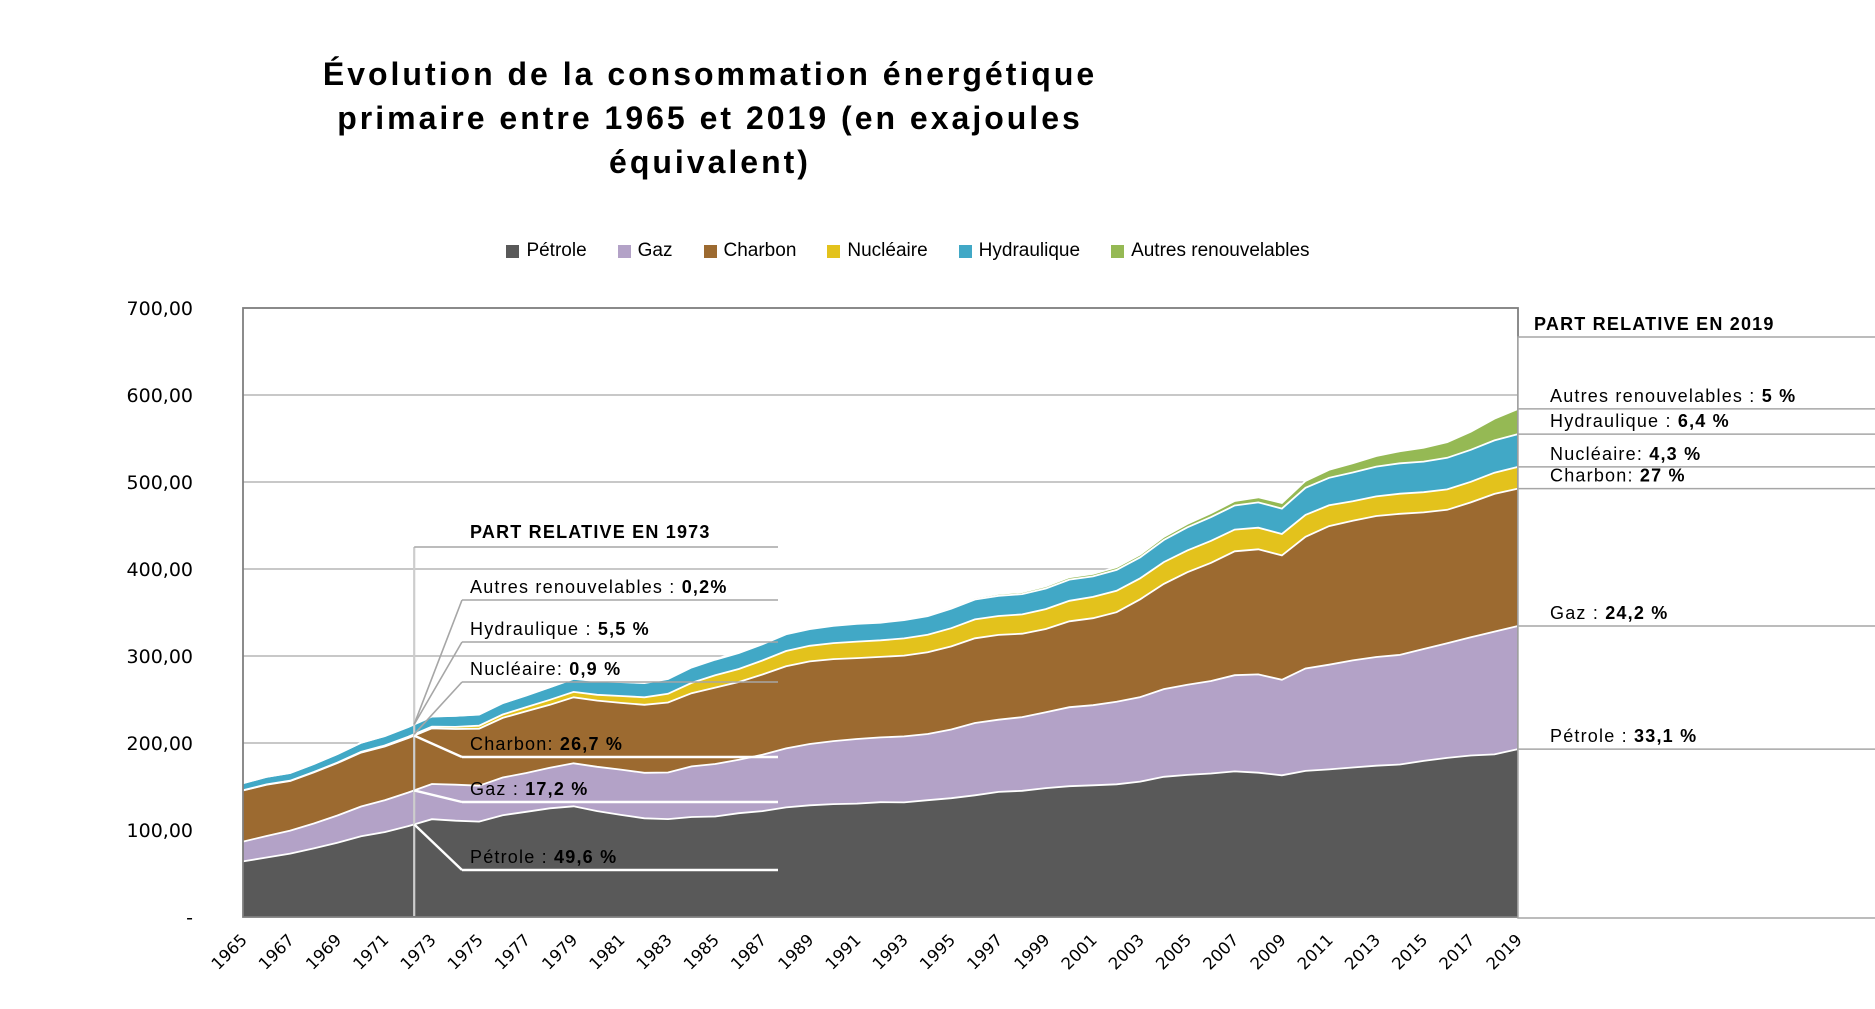 Image resolution: width=1875 pixels, height=1009 pixels. Describe the element at coordinates (1029, 250) in the screenshot. I see `legend-label-hydraulique: Hydraulique` at that location.